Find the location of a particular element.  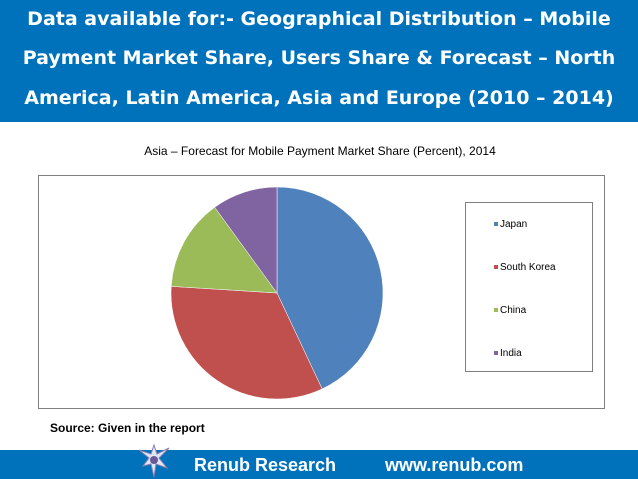

legend-label-japan: Japan is located at coordinates (514, 224).